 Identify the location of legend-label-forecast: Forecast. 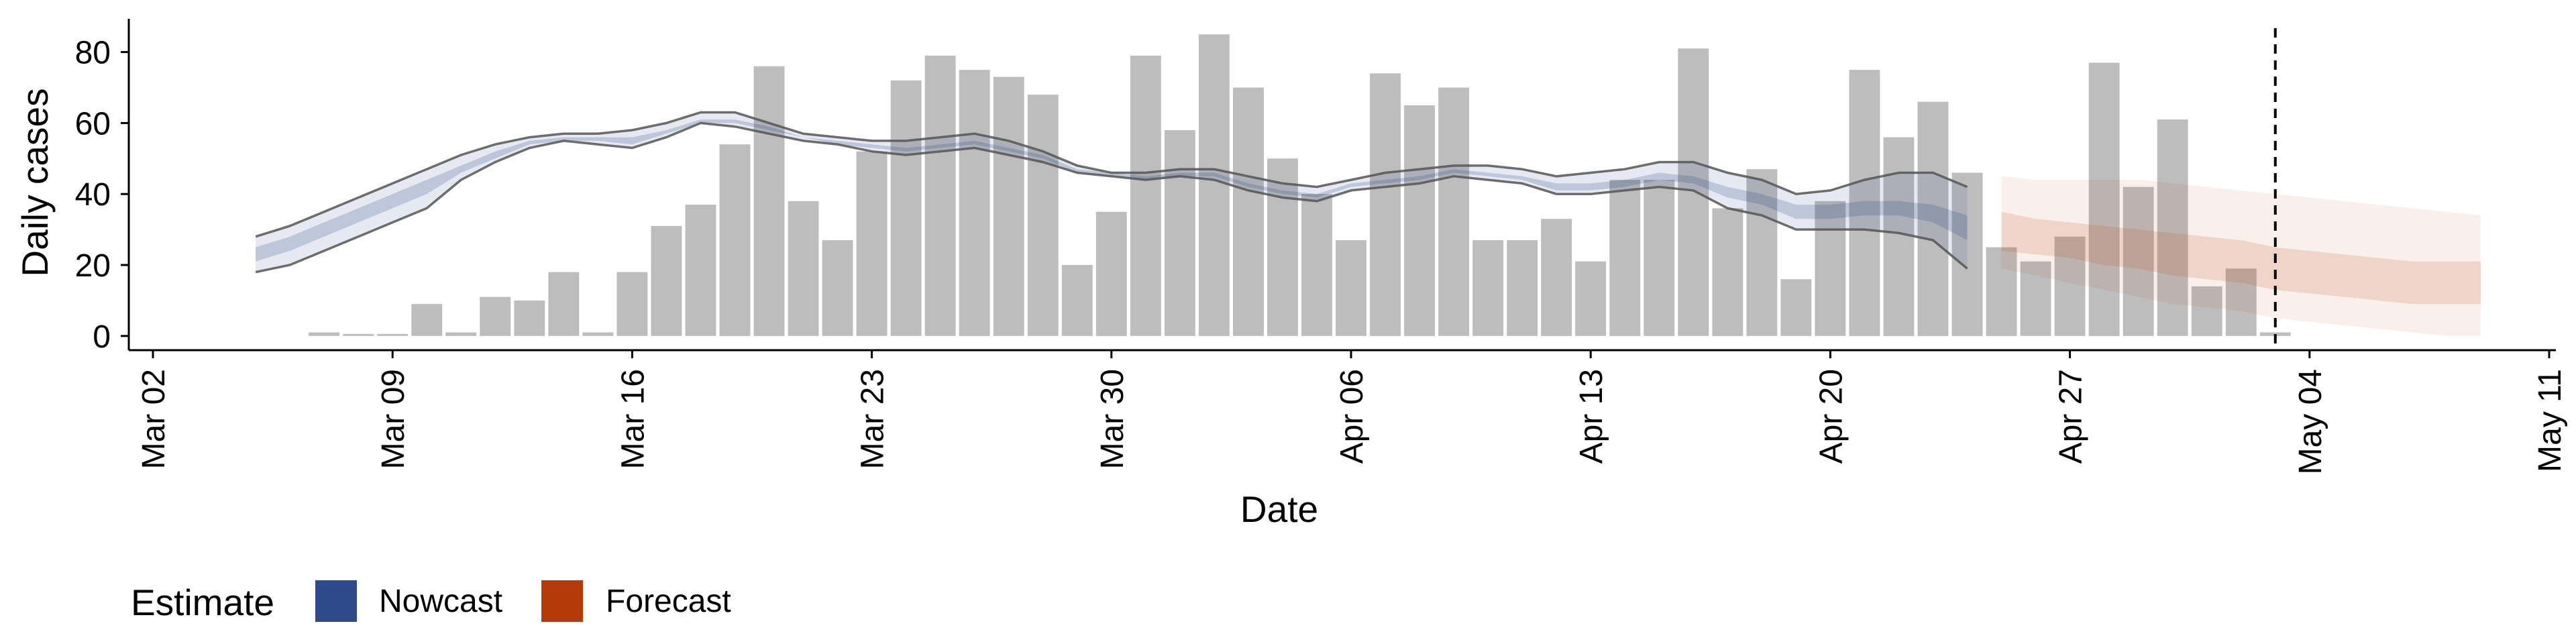
(668, 601).